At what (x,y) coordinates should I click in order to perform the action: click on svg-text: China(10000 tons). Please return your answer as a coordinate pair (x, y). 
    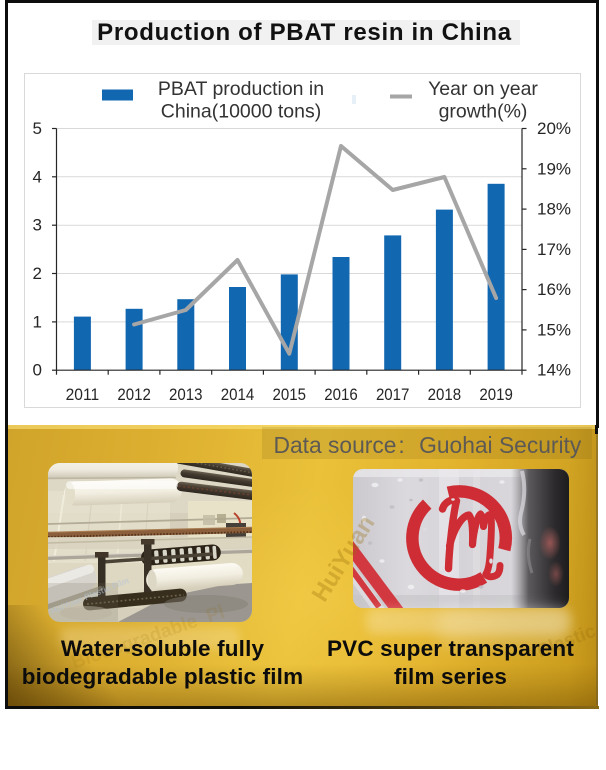
    Looking at the image, I should click on (241, 112).